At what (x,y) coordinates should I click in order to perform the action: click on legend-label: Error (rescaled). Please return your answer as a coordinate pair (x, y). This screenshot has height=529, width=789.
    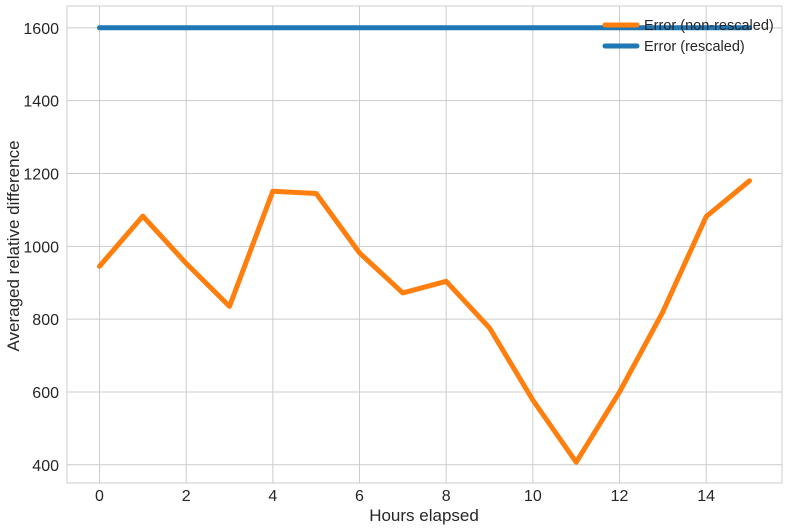
    Looking at the image, I should click on (694, 47).